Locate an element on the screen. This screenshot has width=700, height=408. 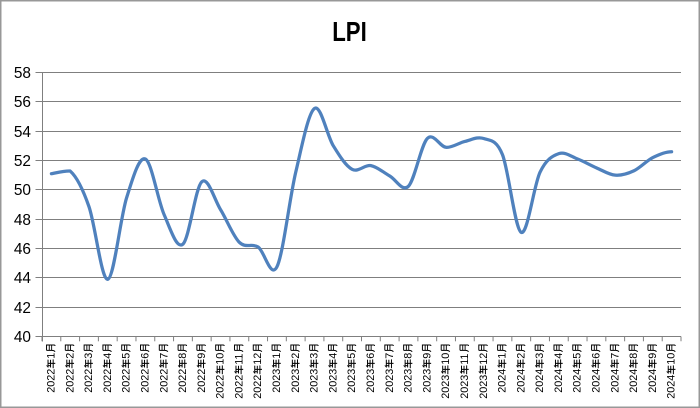
svg-text: 58 is located at coordinates (22, 73).